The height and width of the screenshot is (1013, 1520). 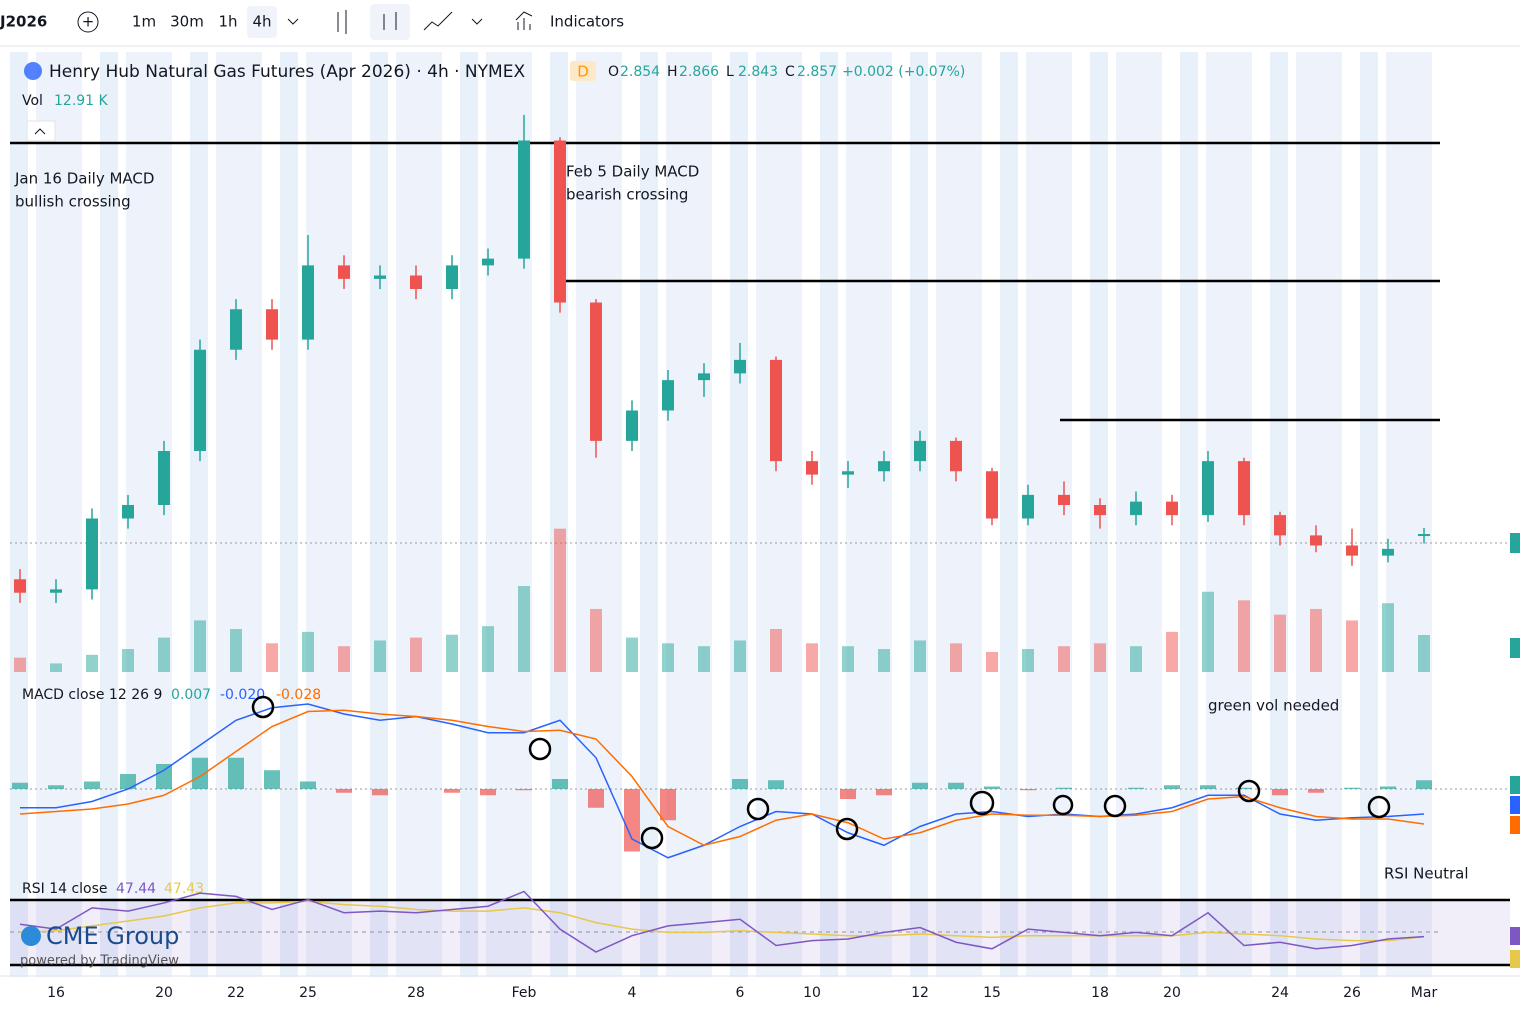 What do you see at coordinates (1273, 706) in the screenshot?
I see `annotation: green vol needed` at bounding box center [1273, 706].